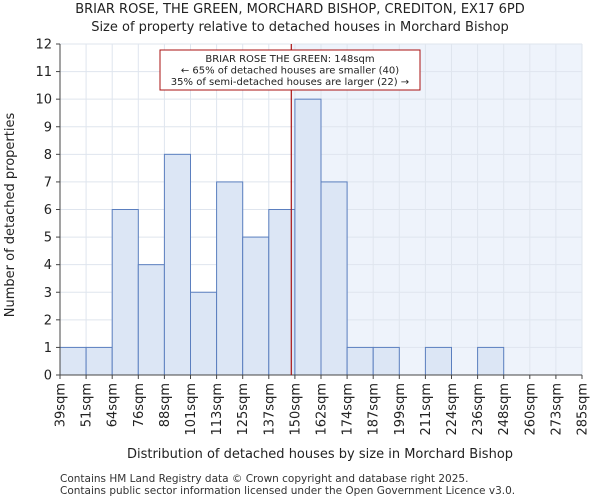 The width and height of the screenshot is (600, 500). I want to click on bar-76sqm, so click(151, 320).